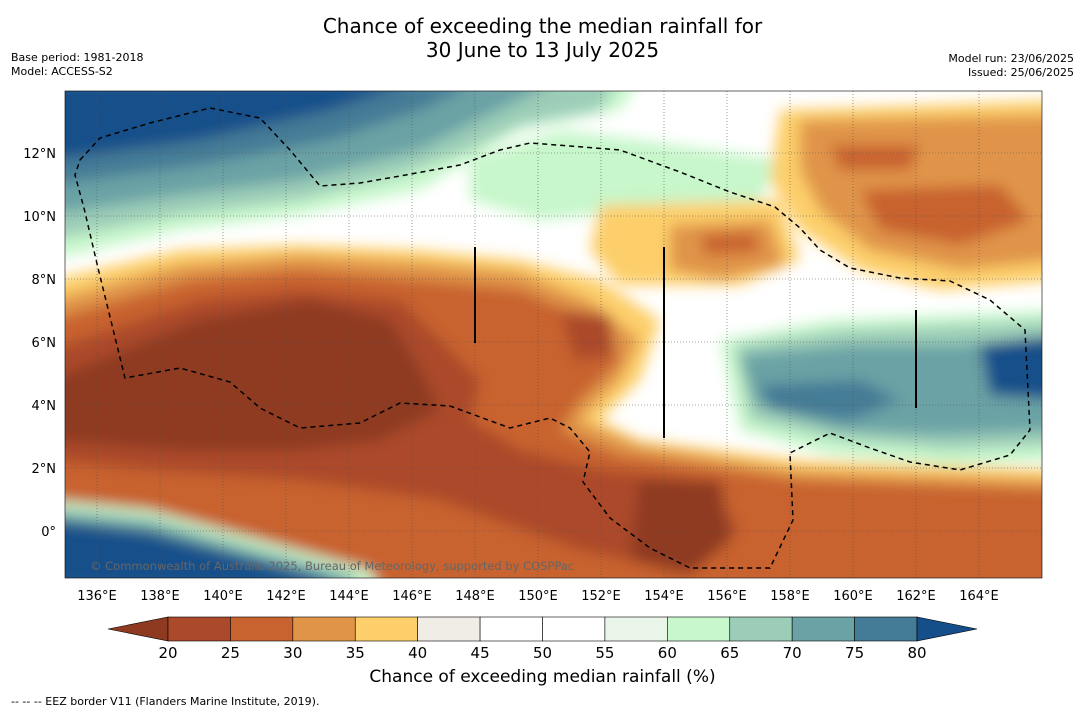 This screenshot has width=1085, height=713. I want to click on model-run: Model run: 23/06/2025, so click(1011, 58).